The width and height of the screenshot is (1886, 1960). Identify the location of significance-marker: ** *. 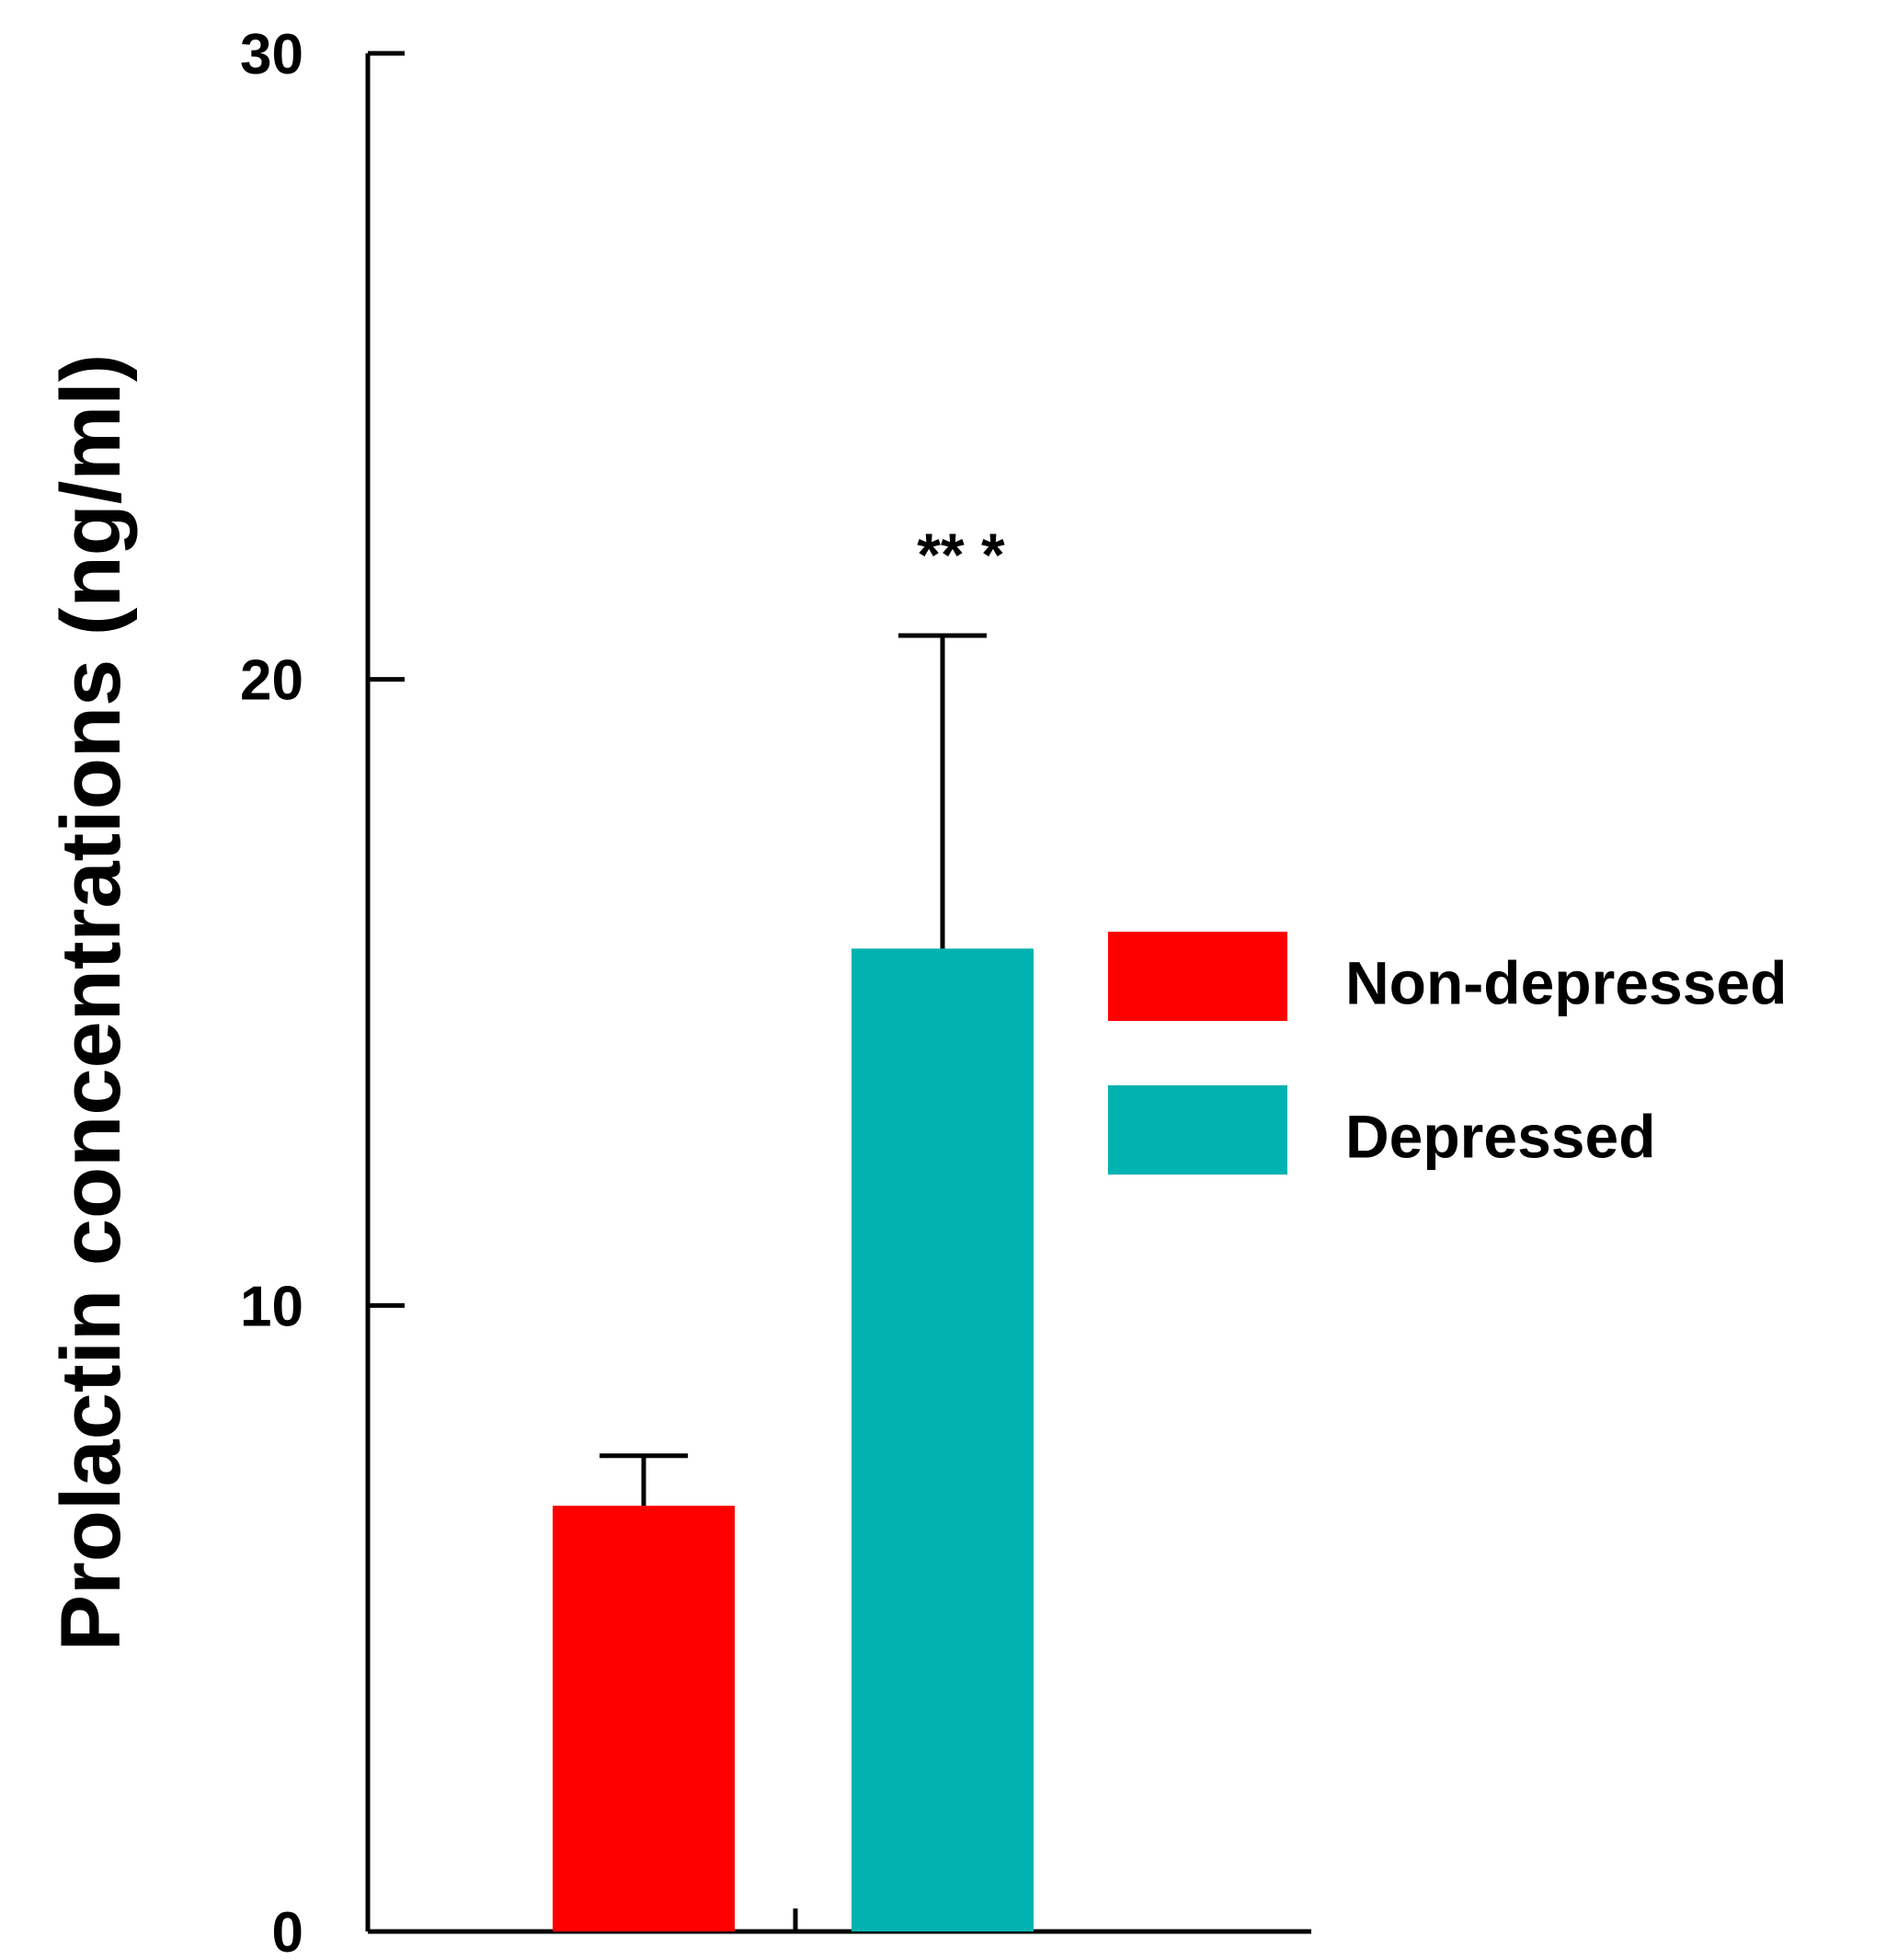
(961, 555).